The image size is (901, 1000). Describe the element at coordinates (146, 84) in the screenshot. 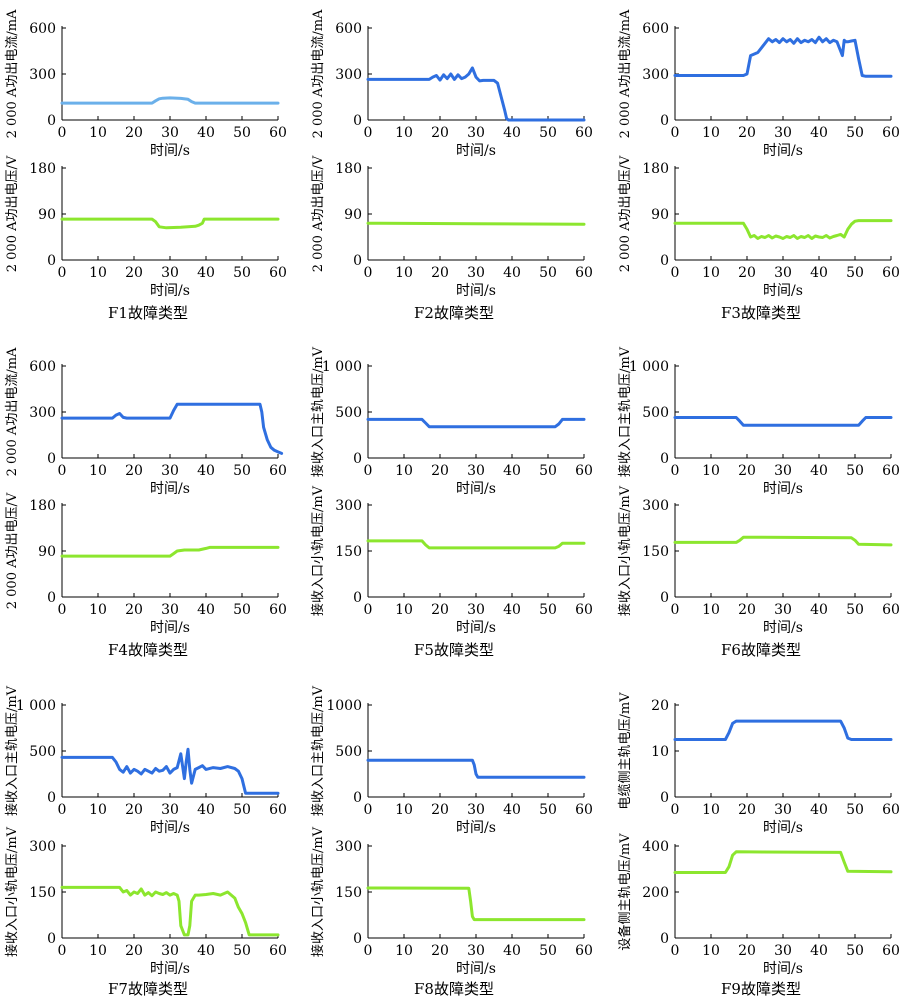

I see `chart-f1-top: 0 300 600 0 10 20 30 40 50 60 时间/s 2 000 A功出电流/mA` at that location.